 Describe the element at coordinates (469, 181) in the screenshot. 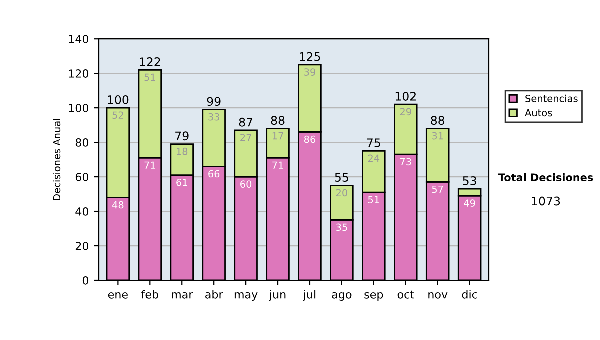

I see `total-label: 53` at that location.